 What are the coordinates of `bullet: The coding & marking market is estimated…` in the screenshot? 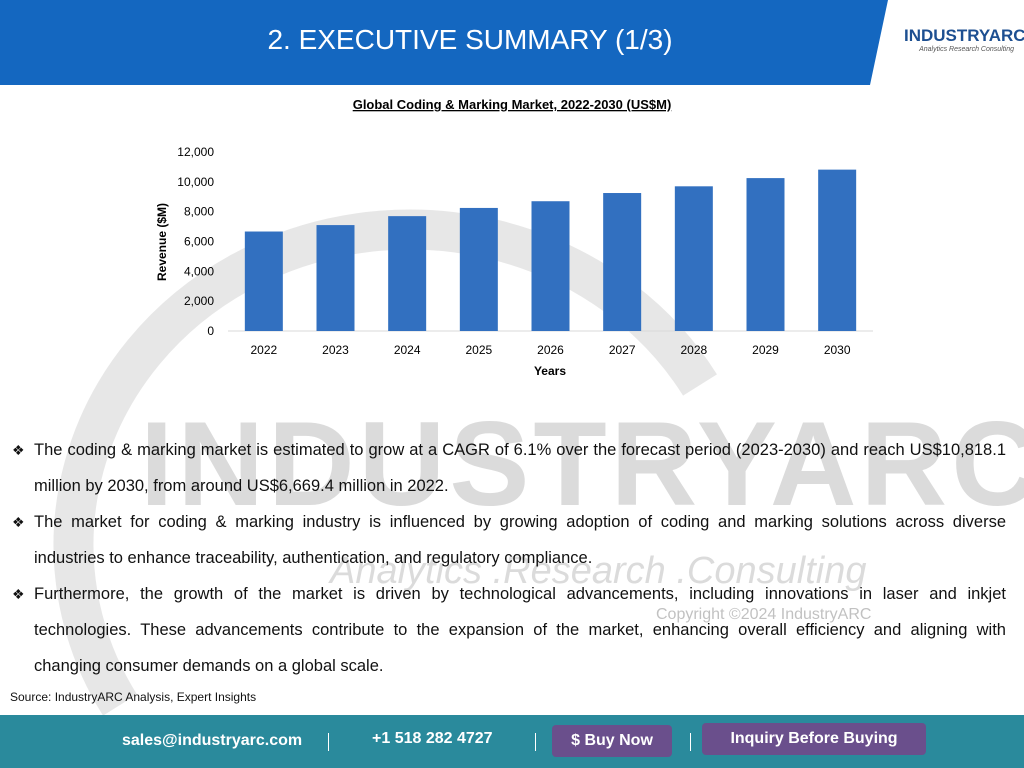 It's located at (509, 468).